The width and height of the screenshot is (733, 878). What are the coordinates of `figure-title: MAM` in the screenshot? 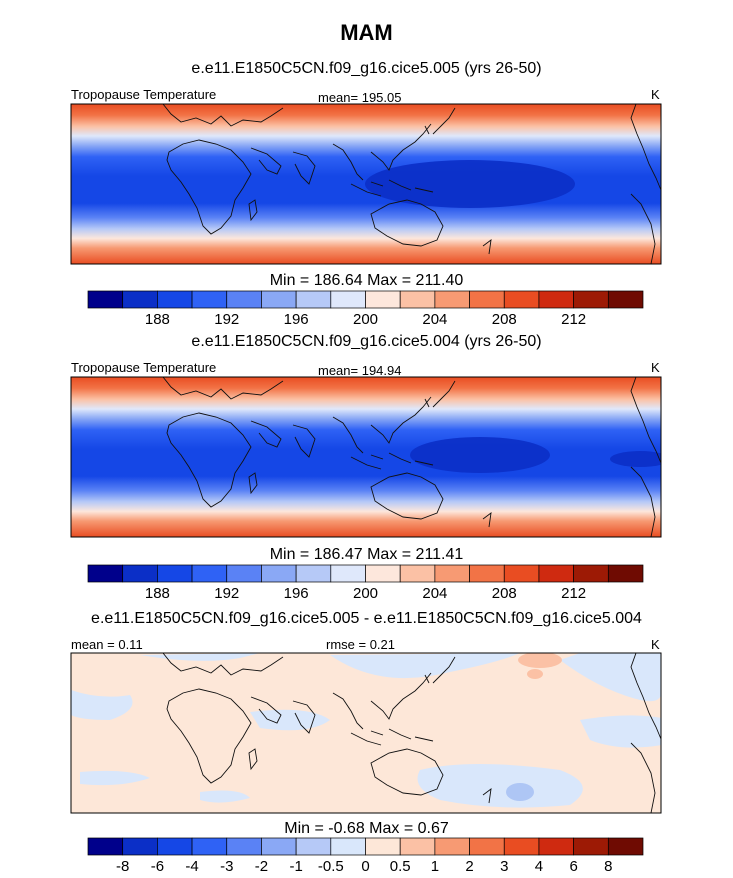 It's located at (366, 32).